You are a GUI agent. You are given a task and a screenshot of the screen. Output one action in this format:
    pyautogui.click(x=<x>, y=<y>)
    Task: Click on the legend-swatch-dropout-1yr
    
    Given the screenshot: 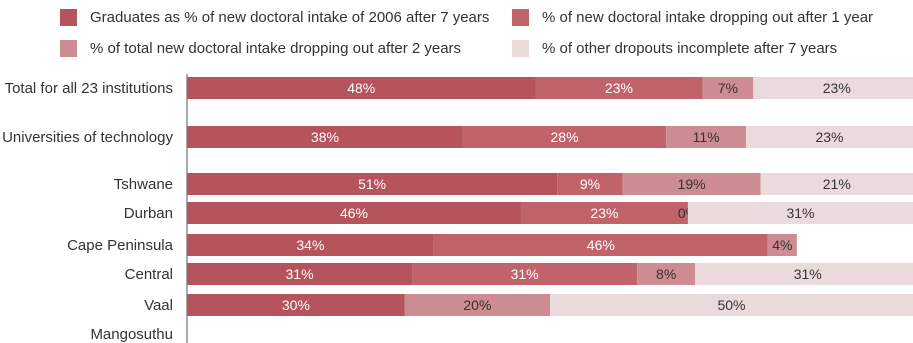 What is the action you would take?
    pyautogui.click(x=520, y=17)
    